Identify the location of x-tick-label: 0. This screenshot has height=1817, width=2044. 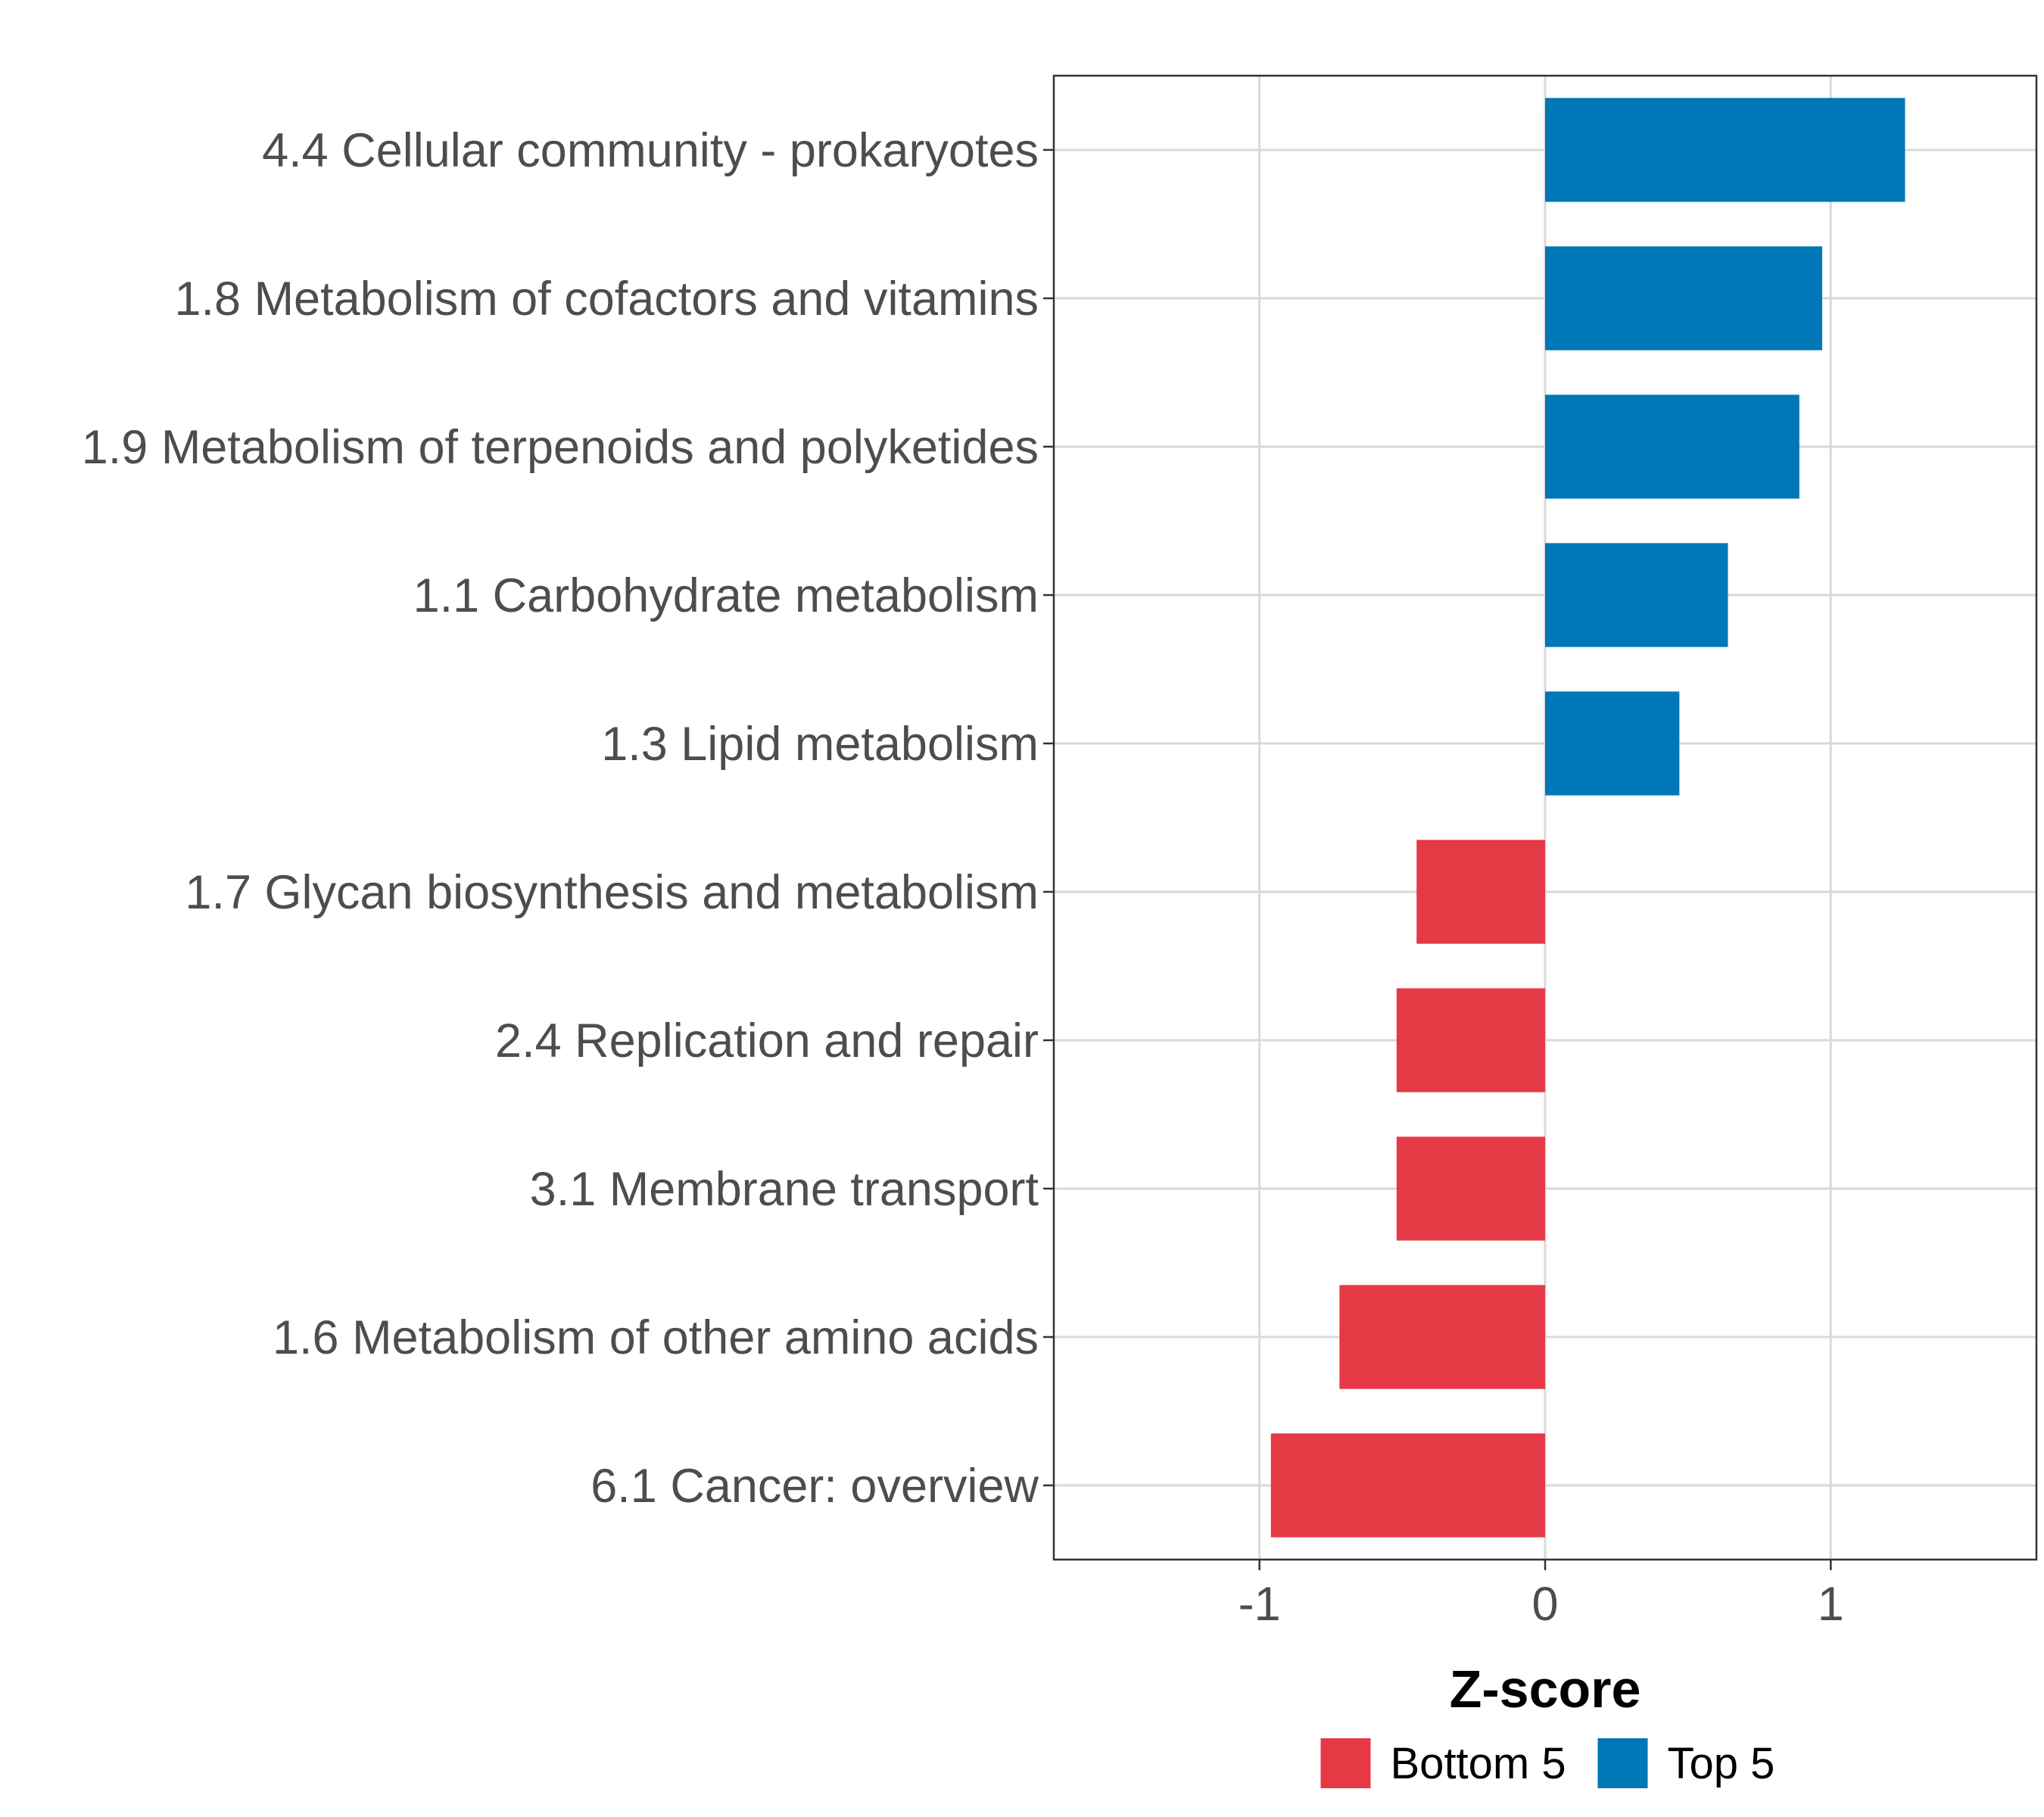
(1544, 1604).